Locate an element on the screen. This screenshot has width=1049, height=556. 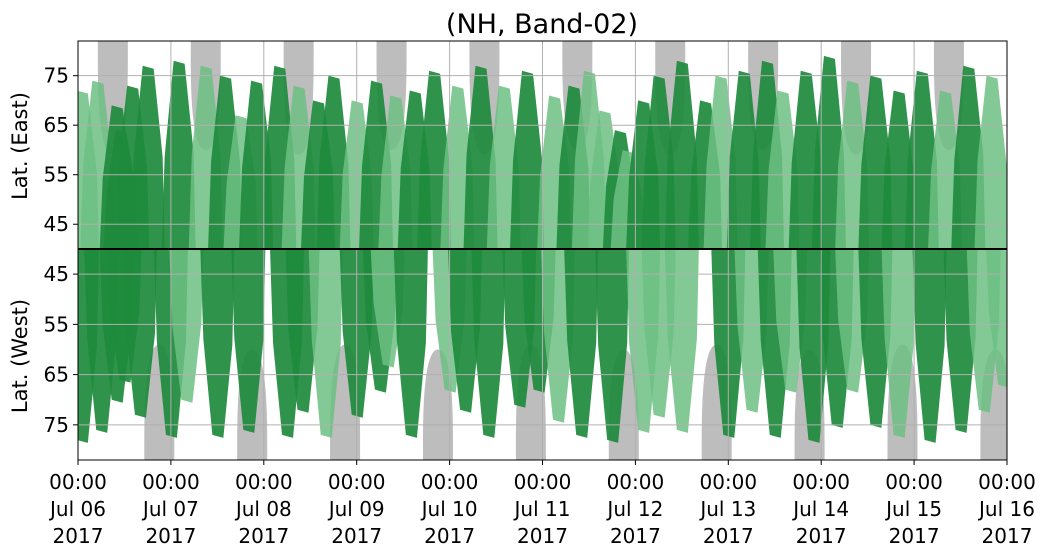
y-tick-label-west-1: 65 is located at coordinates (56, 375).